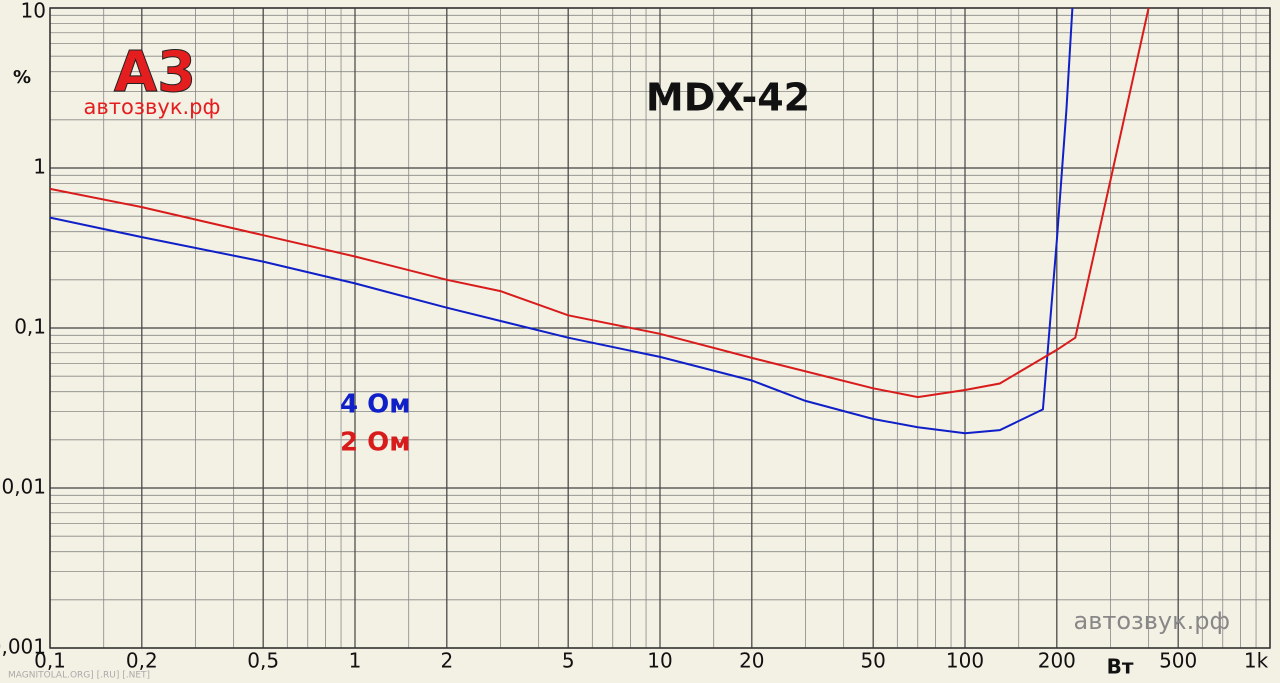 Image resolution: width=1280 pixels, height=683 pixels. I want to click on x-tick-label: 2, so click(446, 661).